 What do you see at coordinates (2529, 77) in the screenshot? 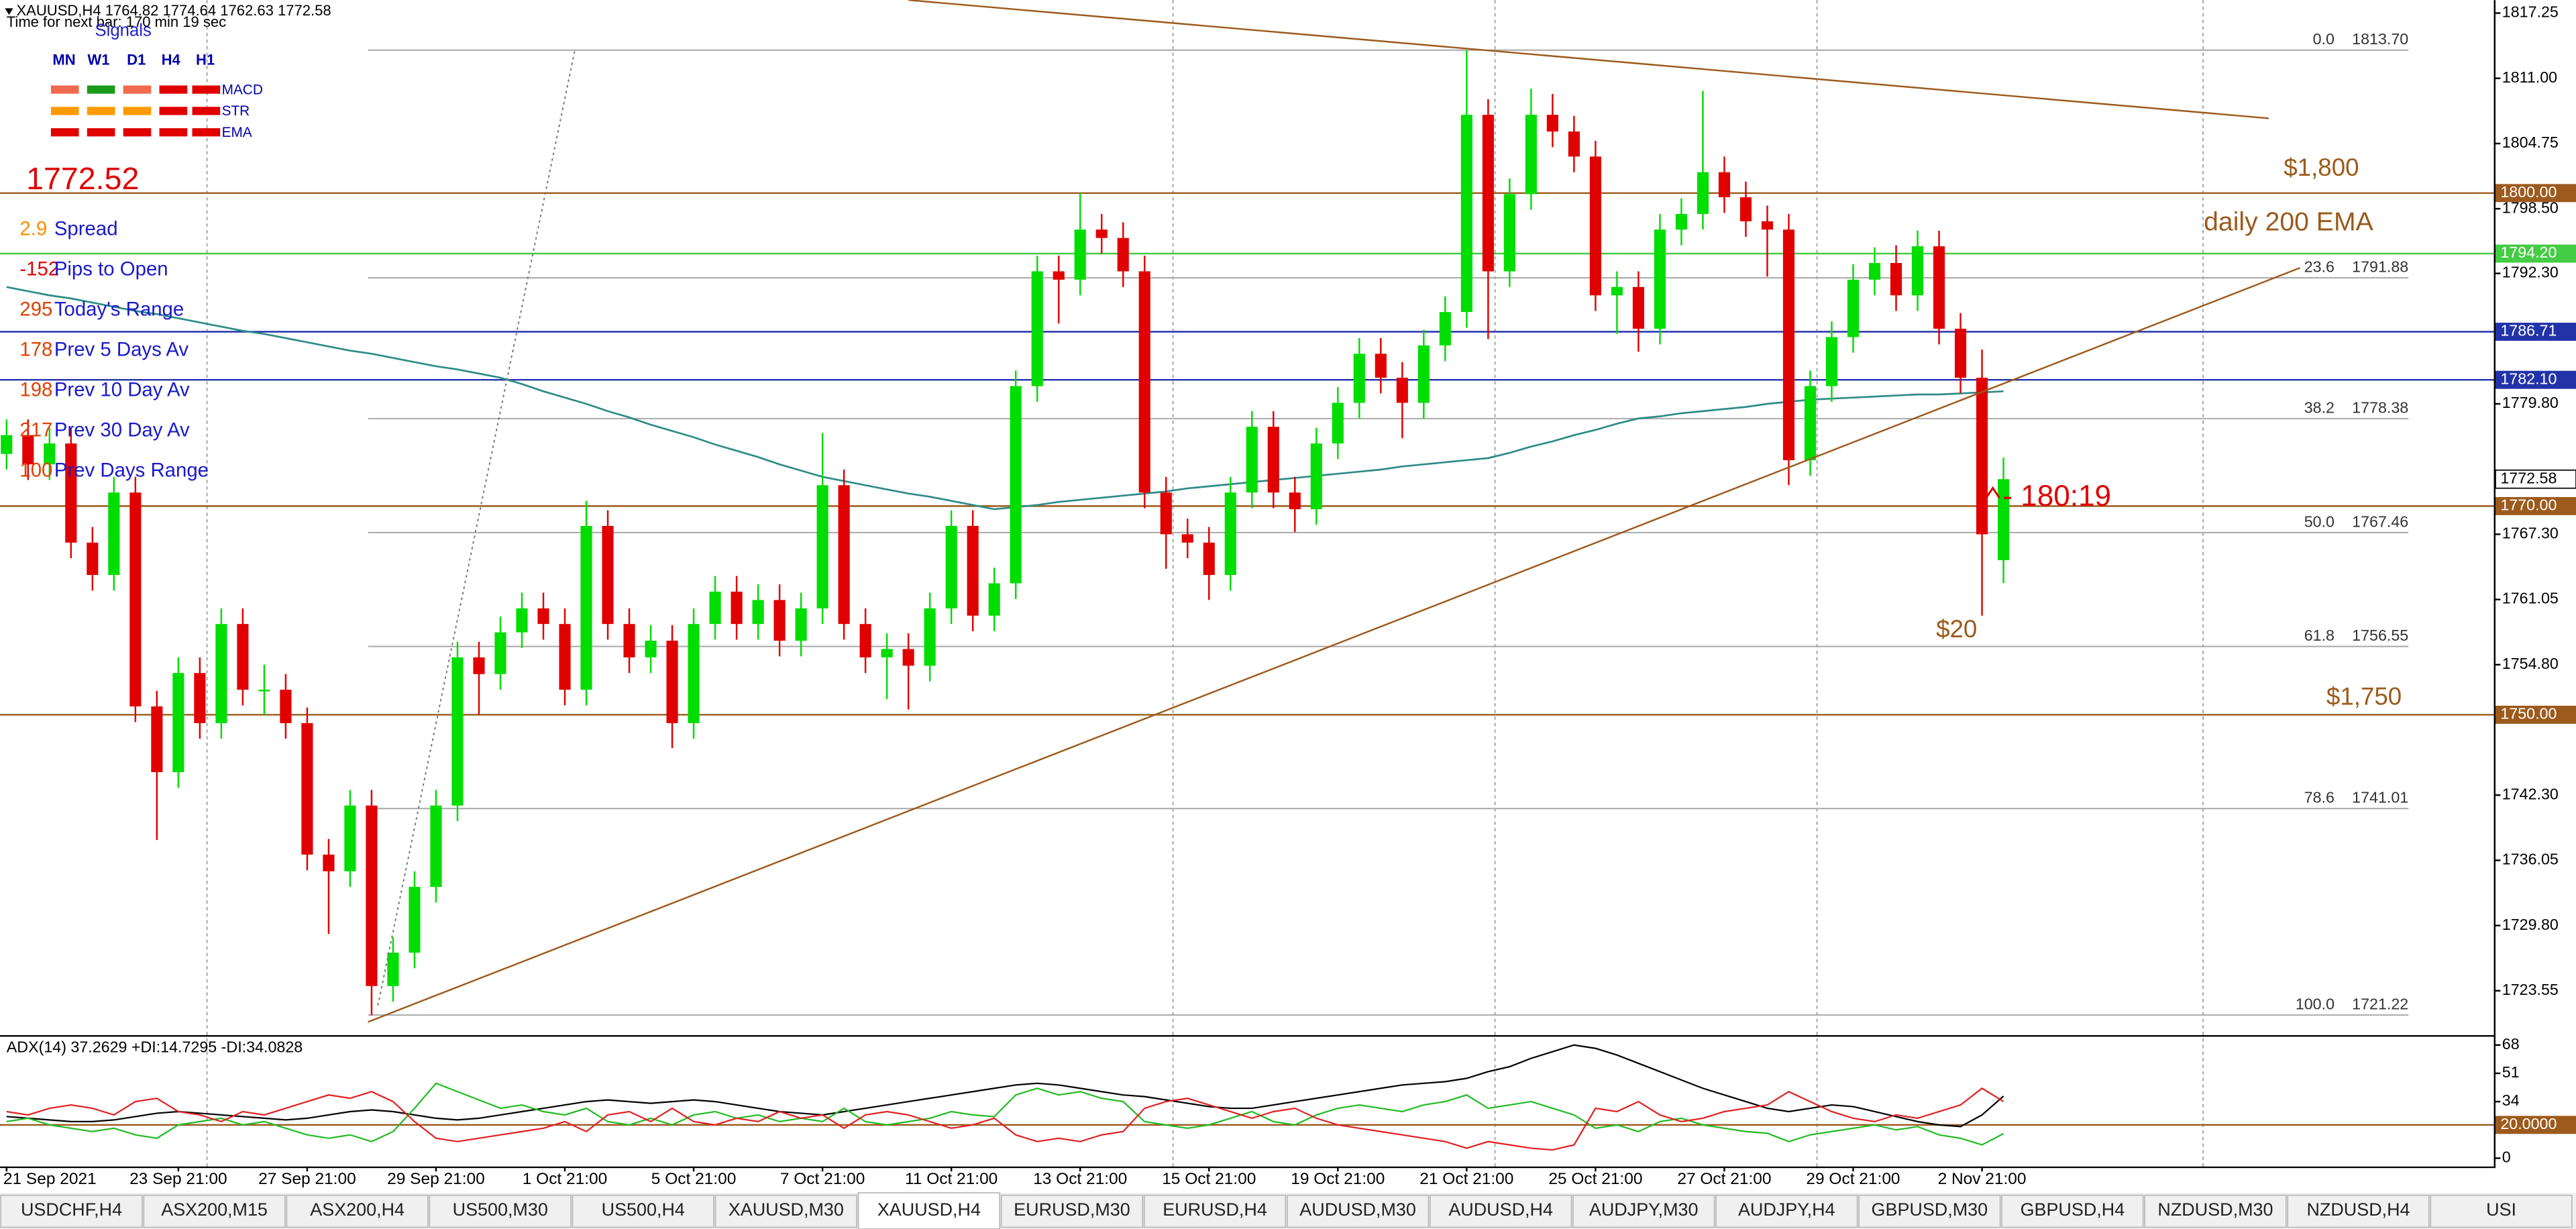
I see `y-tick-label: 1811.00` at bounding box center [2529, 77].